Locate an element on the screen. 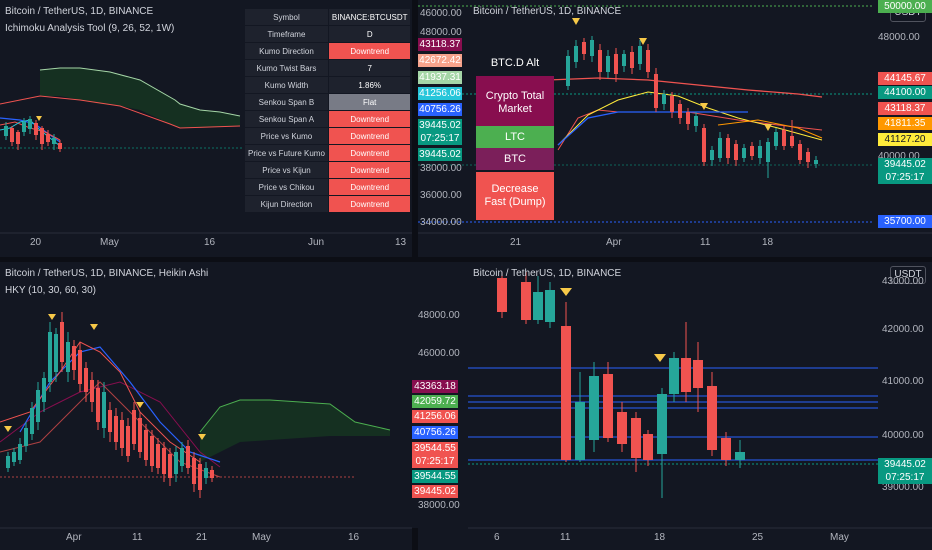 This screenshot has width=932, height=550. table-row: Kumo Width 1.86% is located at coordinates (328, 85).